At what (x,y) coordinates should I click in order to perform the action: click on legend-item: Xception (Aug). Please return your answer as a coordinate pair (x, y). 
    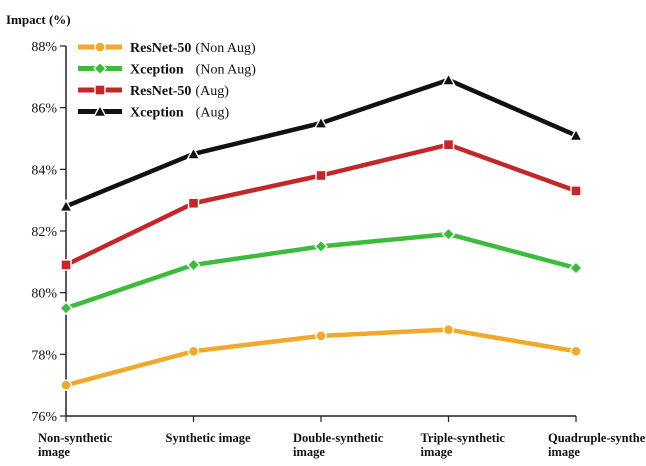
    Looking at the image, I should click on (153, 112).